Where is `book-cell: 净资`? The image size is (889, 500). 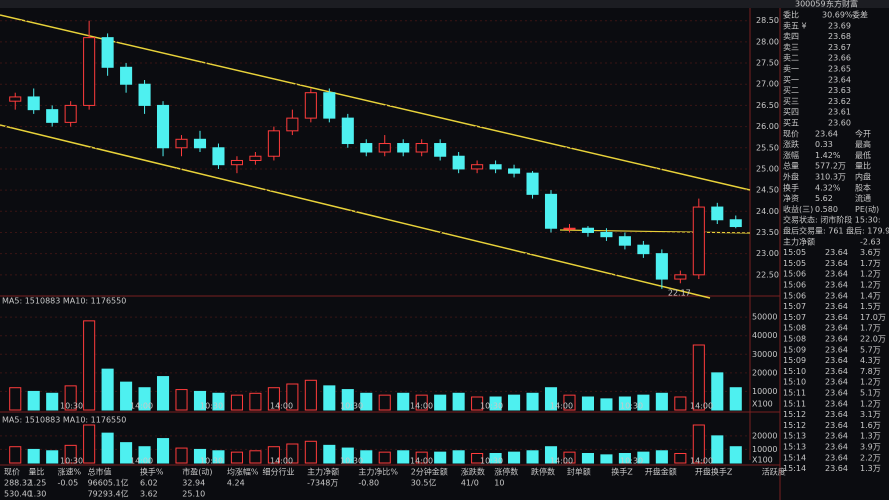 book-cell: 净资 is located at coordinates (791, 198).